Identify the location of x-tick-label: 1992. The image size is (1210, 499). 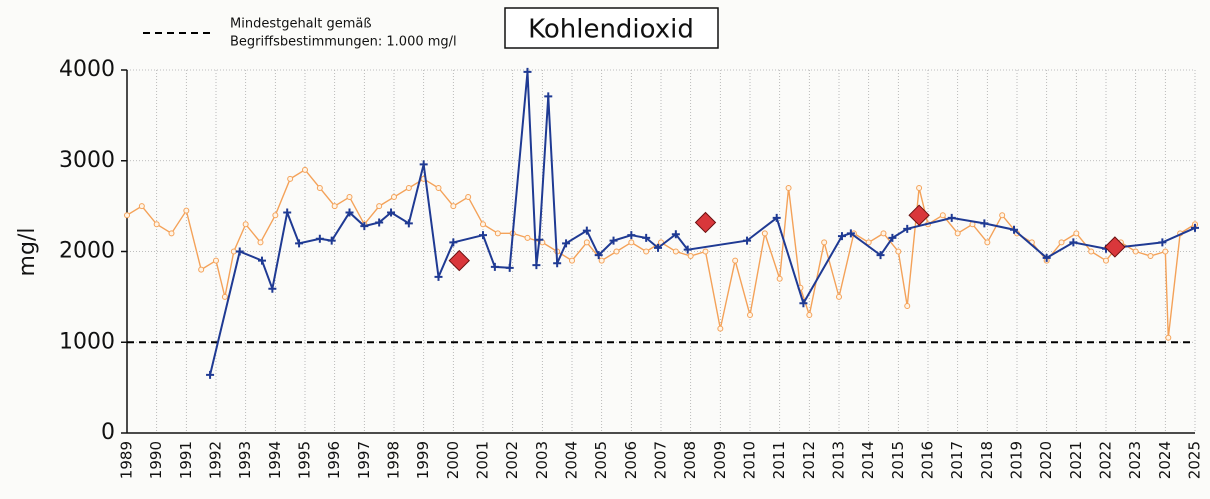
(216, 460).